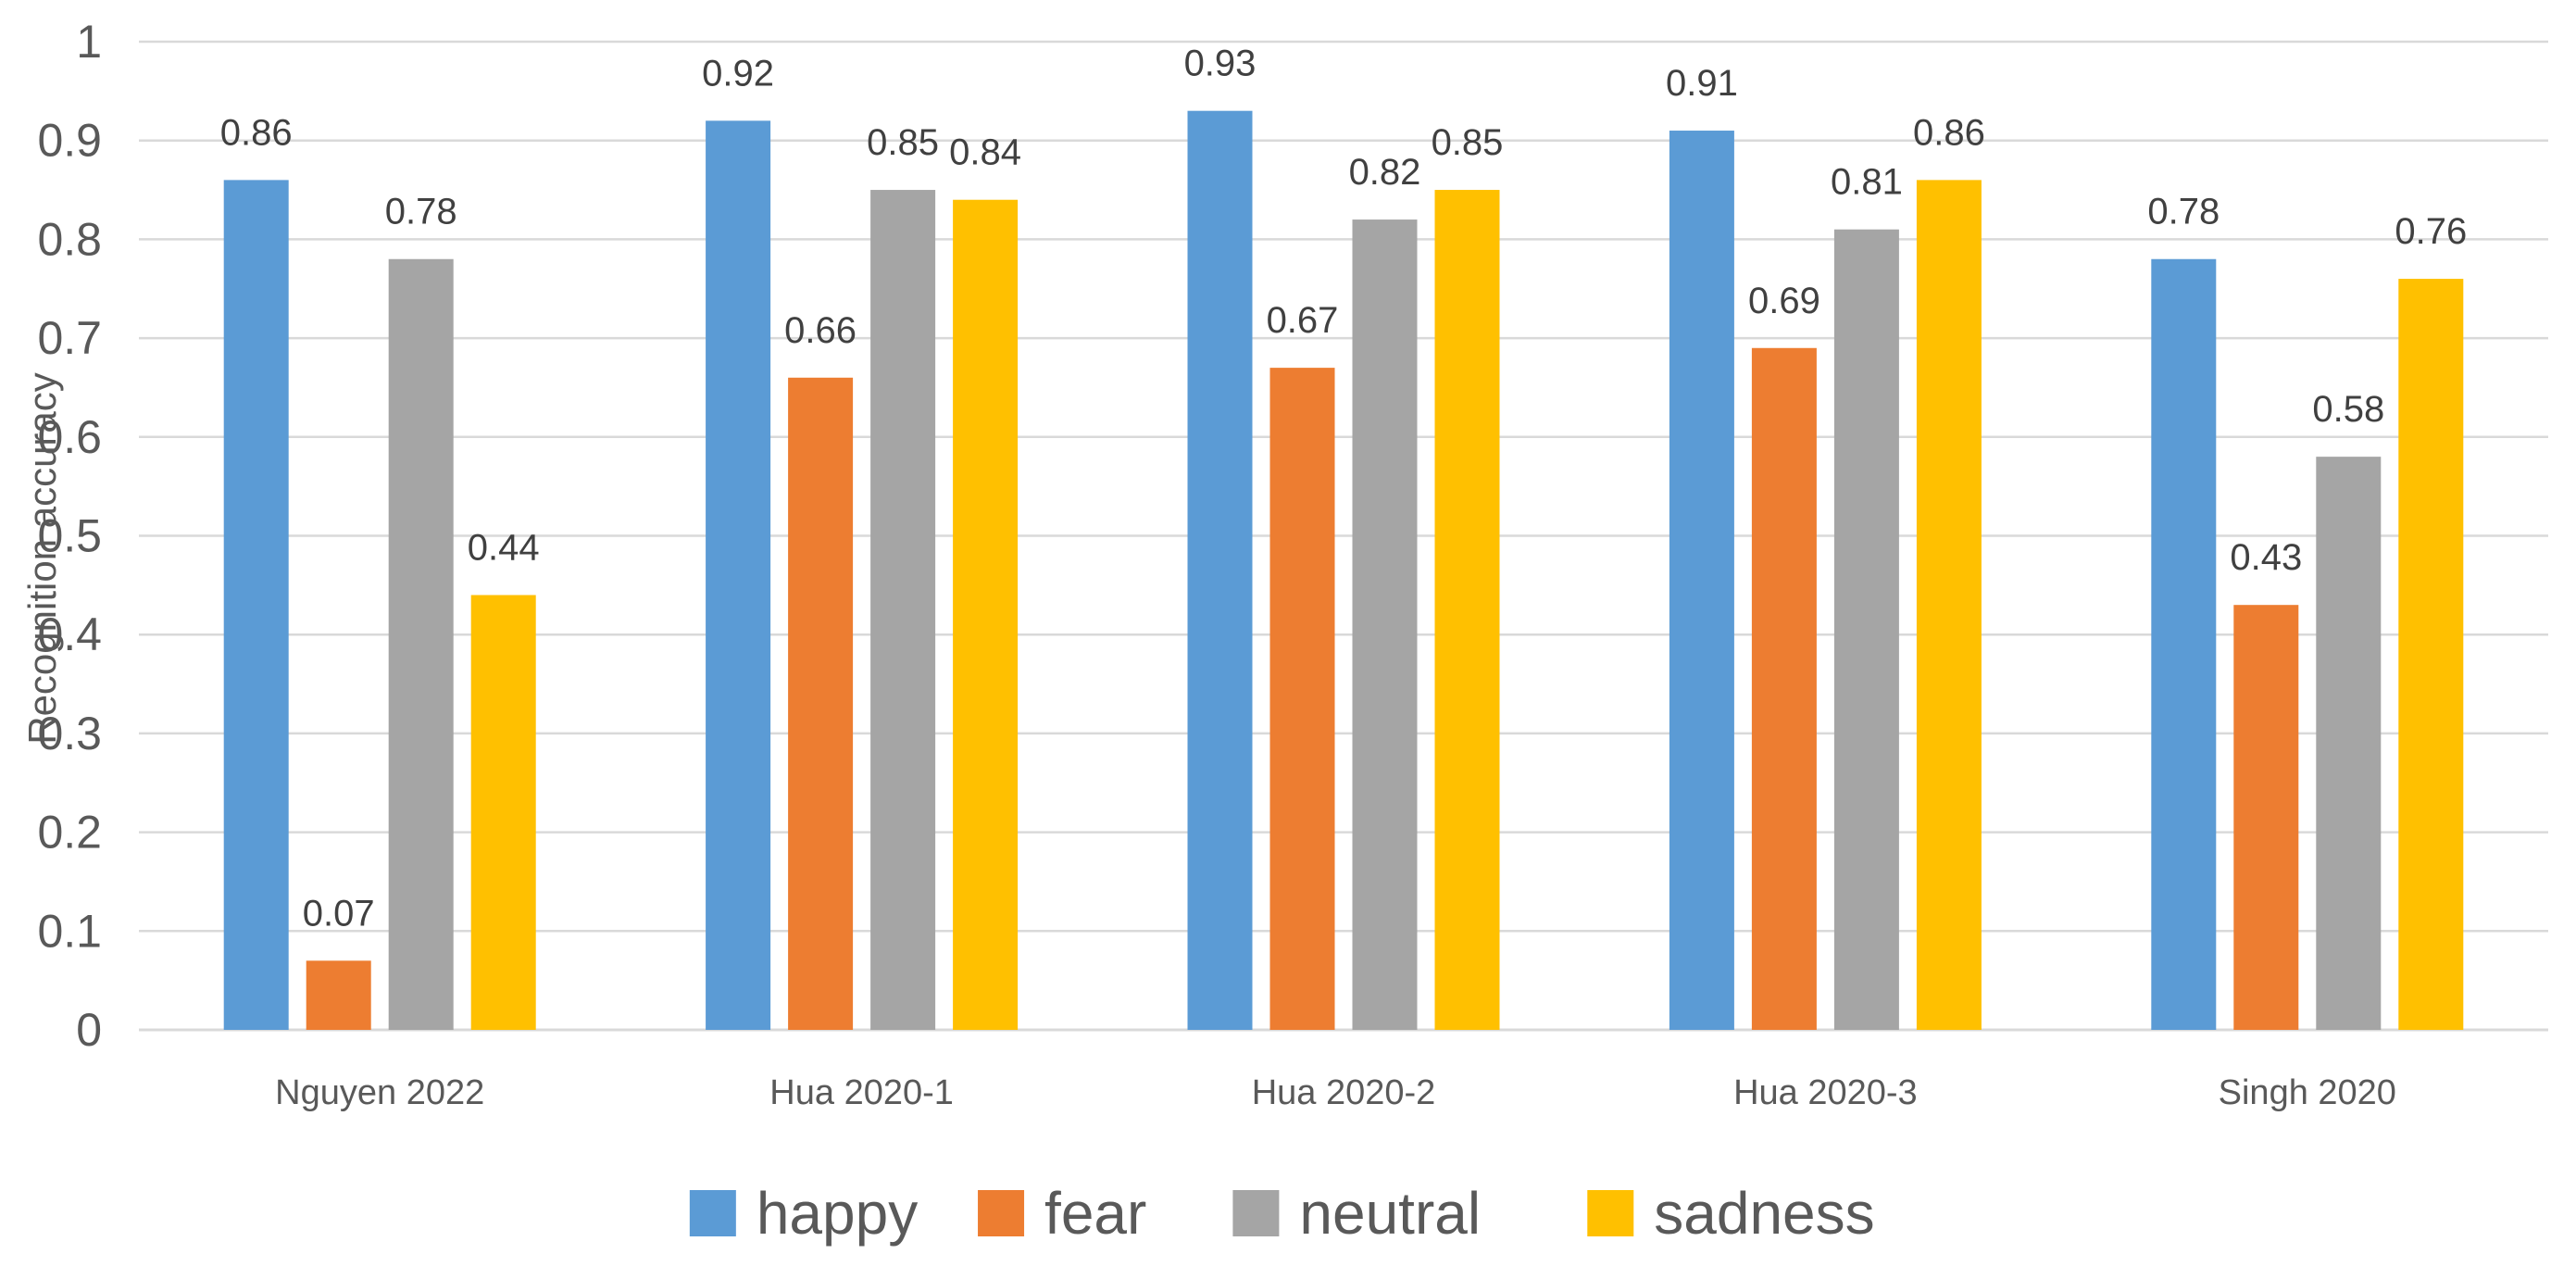 This screenshot has height=1279, width=2576. I want to click on y-tick-label: 0.5, so click(69, 536).